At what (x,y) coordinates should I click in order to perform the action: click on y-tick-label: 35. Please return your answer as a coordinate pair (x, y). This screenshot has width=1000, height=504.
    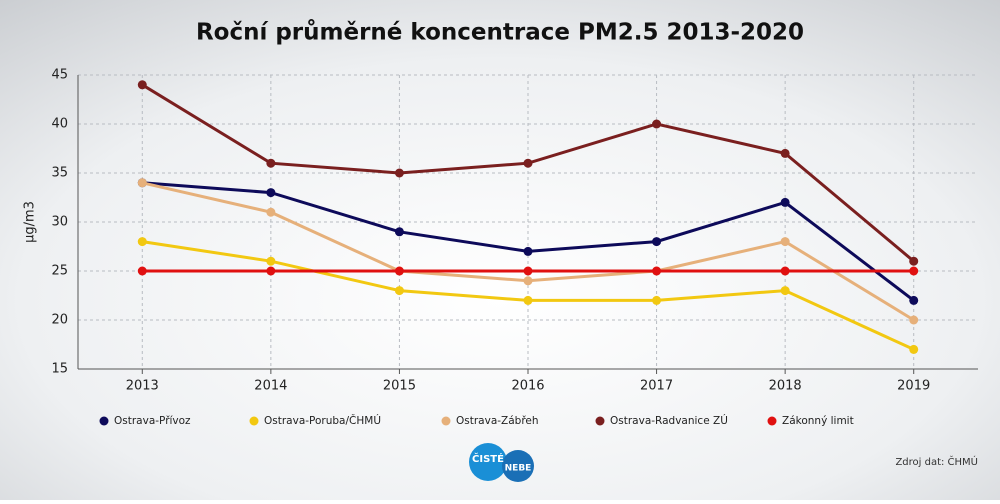
    Looking at the image, I should click on (59, 173).